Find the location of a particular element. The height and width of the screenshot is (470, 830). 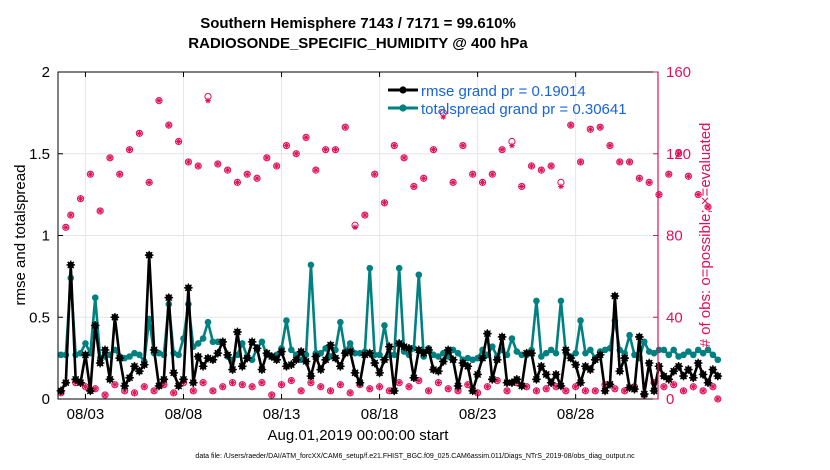

y-tick-label-right: 0 is located at coordinates (670, 399).